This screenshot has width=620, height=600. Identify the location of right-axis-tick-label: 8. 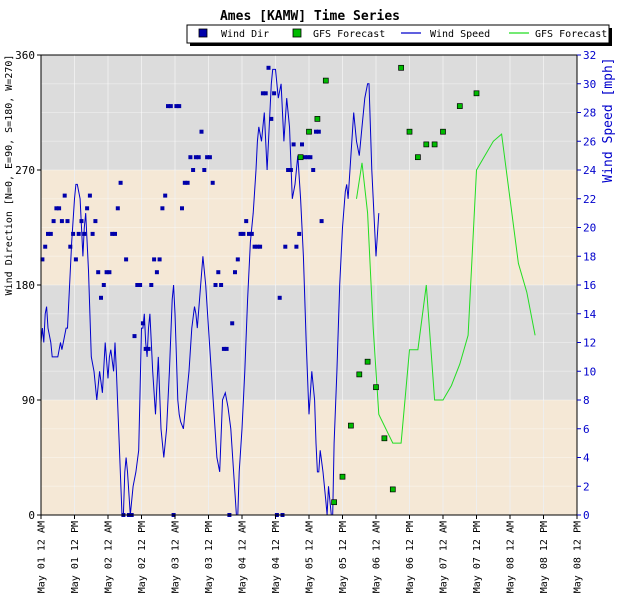
(586, 400).